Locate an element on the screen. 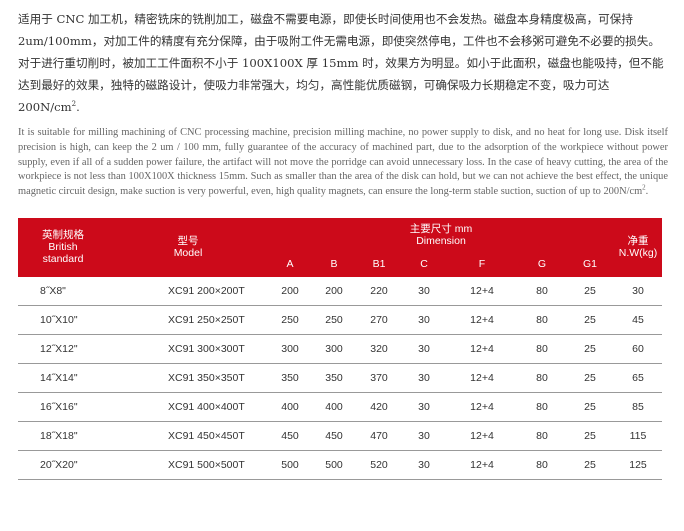 The image size is (684, 531). table-cell: XC91 300×300T is located at coordinates (188, 349).